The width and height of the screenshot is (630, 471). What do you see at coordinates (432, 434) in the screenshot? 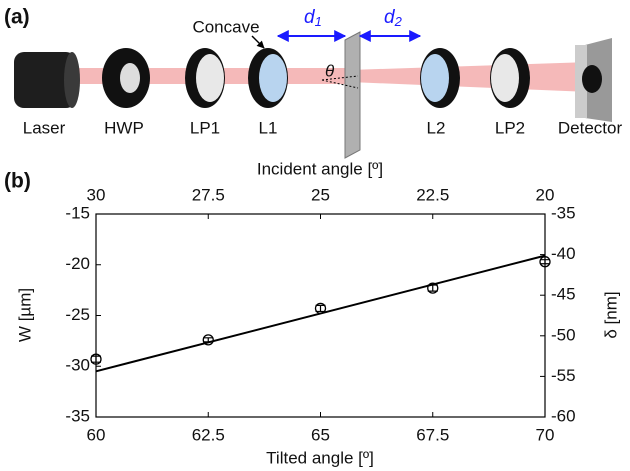
I see `x-tick-label: 67.5` at bounding box center [432, 434].